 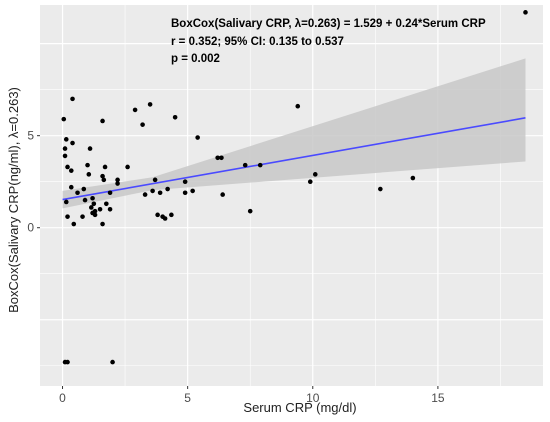 What do you see at coordinates (13, 200) in the screenshot?
I see `y-axis-title: BoxCox(Salivary CRP(ng/ml), λ=0.263)` at bounding box center [13, 200].